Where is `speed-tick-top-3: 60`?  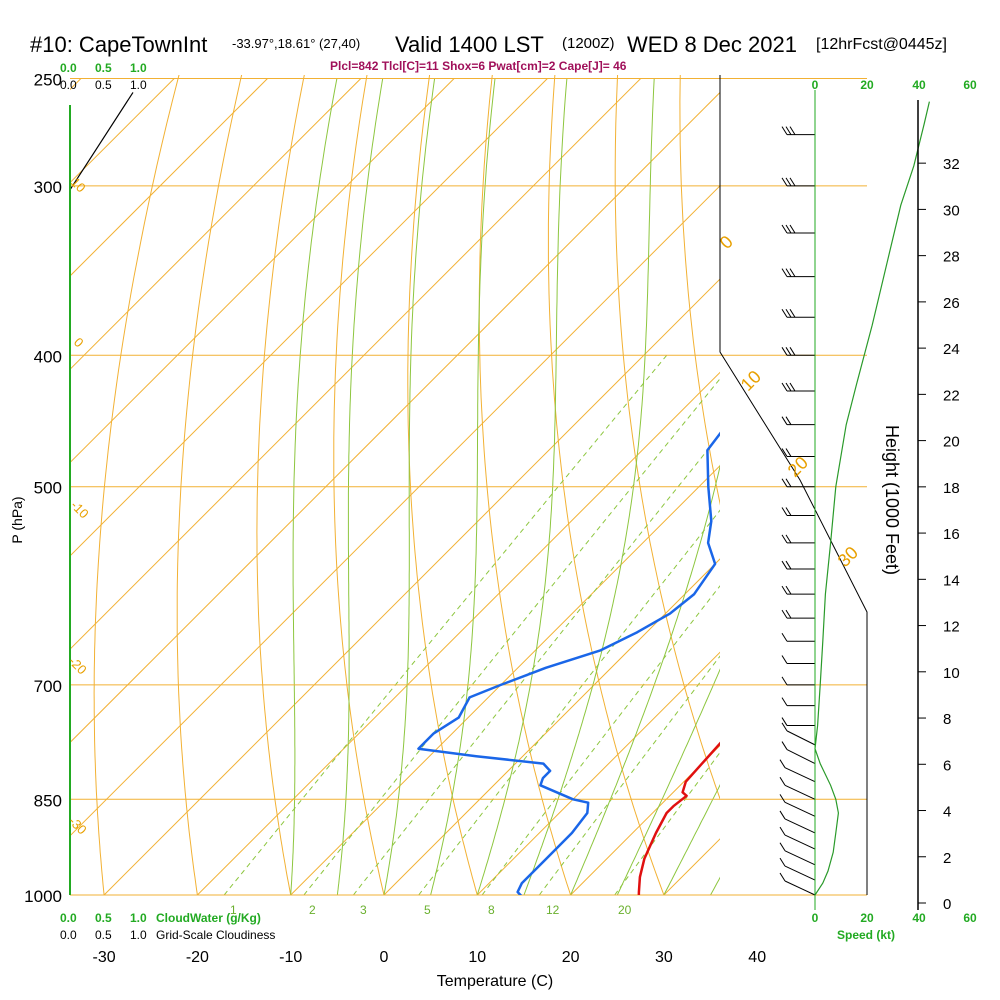
speed-tick-top-3: 60 is located at coordinates (970, 85).